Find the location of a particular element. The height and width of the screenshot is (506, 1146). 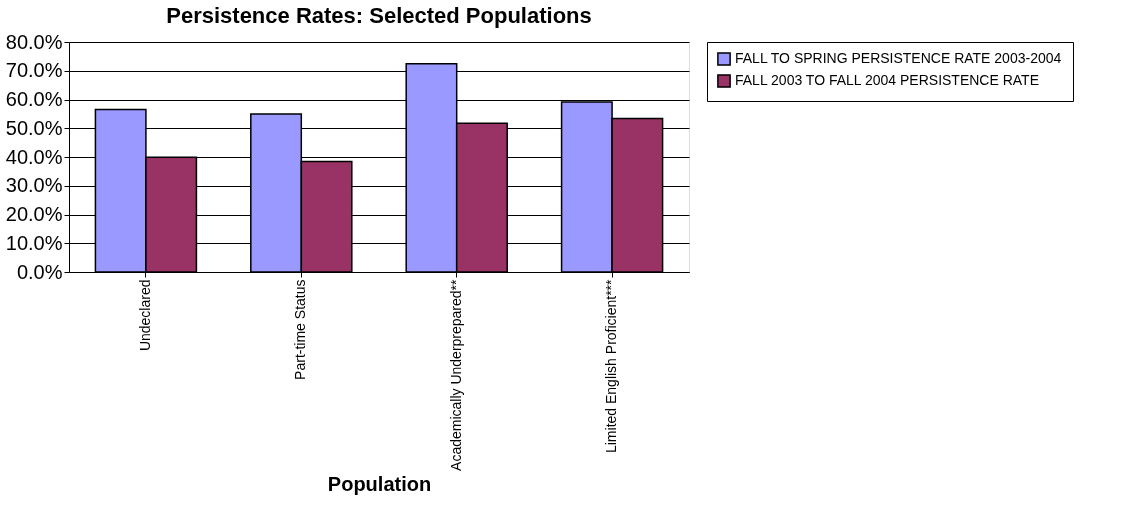

y-tick-label: 20.0% is located at coordinates (34, 214).